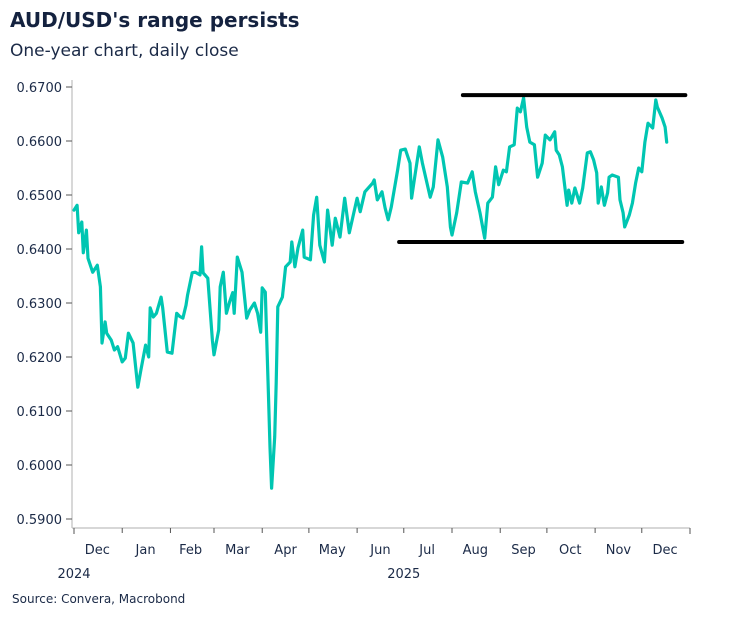 This screenshot has width=736, height=621. I want to click on chart-subtitle: One-year chart, daily close, so click(124, 51).